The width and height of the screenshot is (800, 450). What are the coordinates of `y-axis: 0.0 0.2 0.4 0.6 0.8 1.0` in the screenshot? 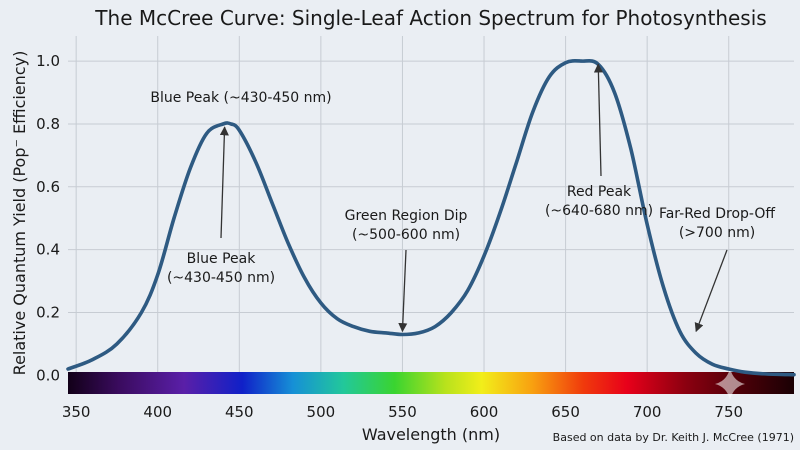 It's located at (48, 218).